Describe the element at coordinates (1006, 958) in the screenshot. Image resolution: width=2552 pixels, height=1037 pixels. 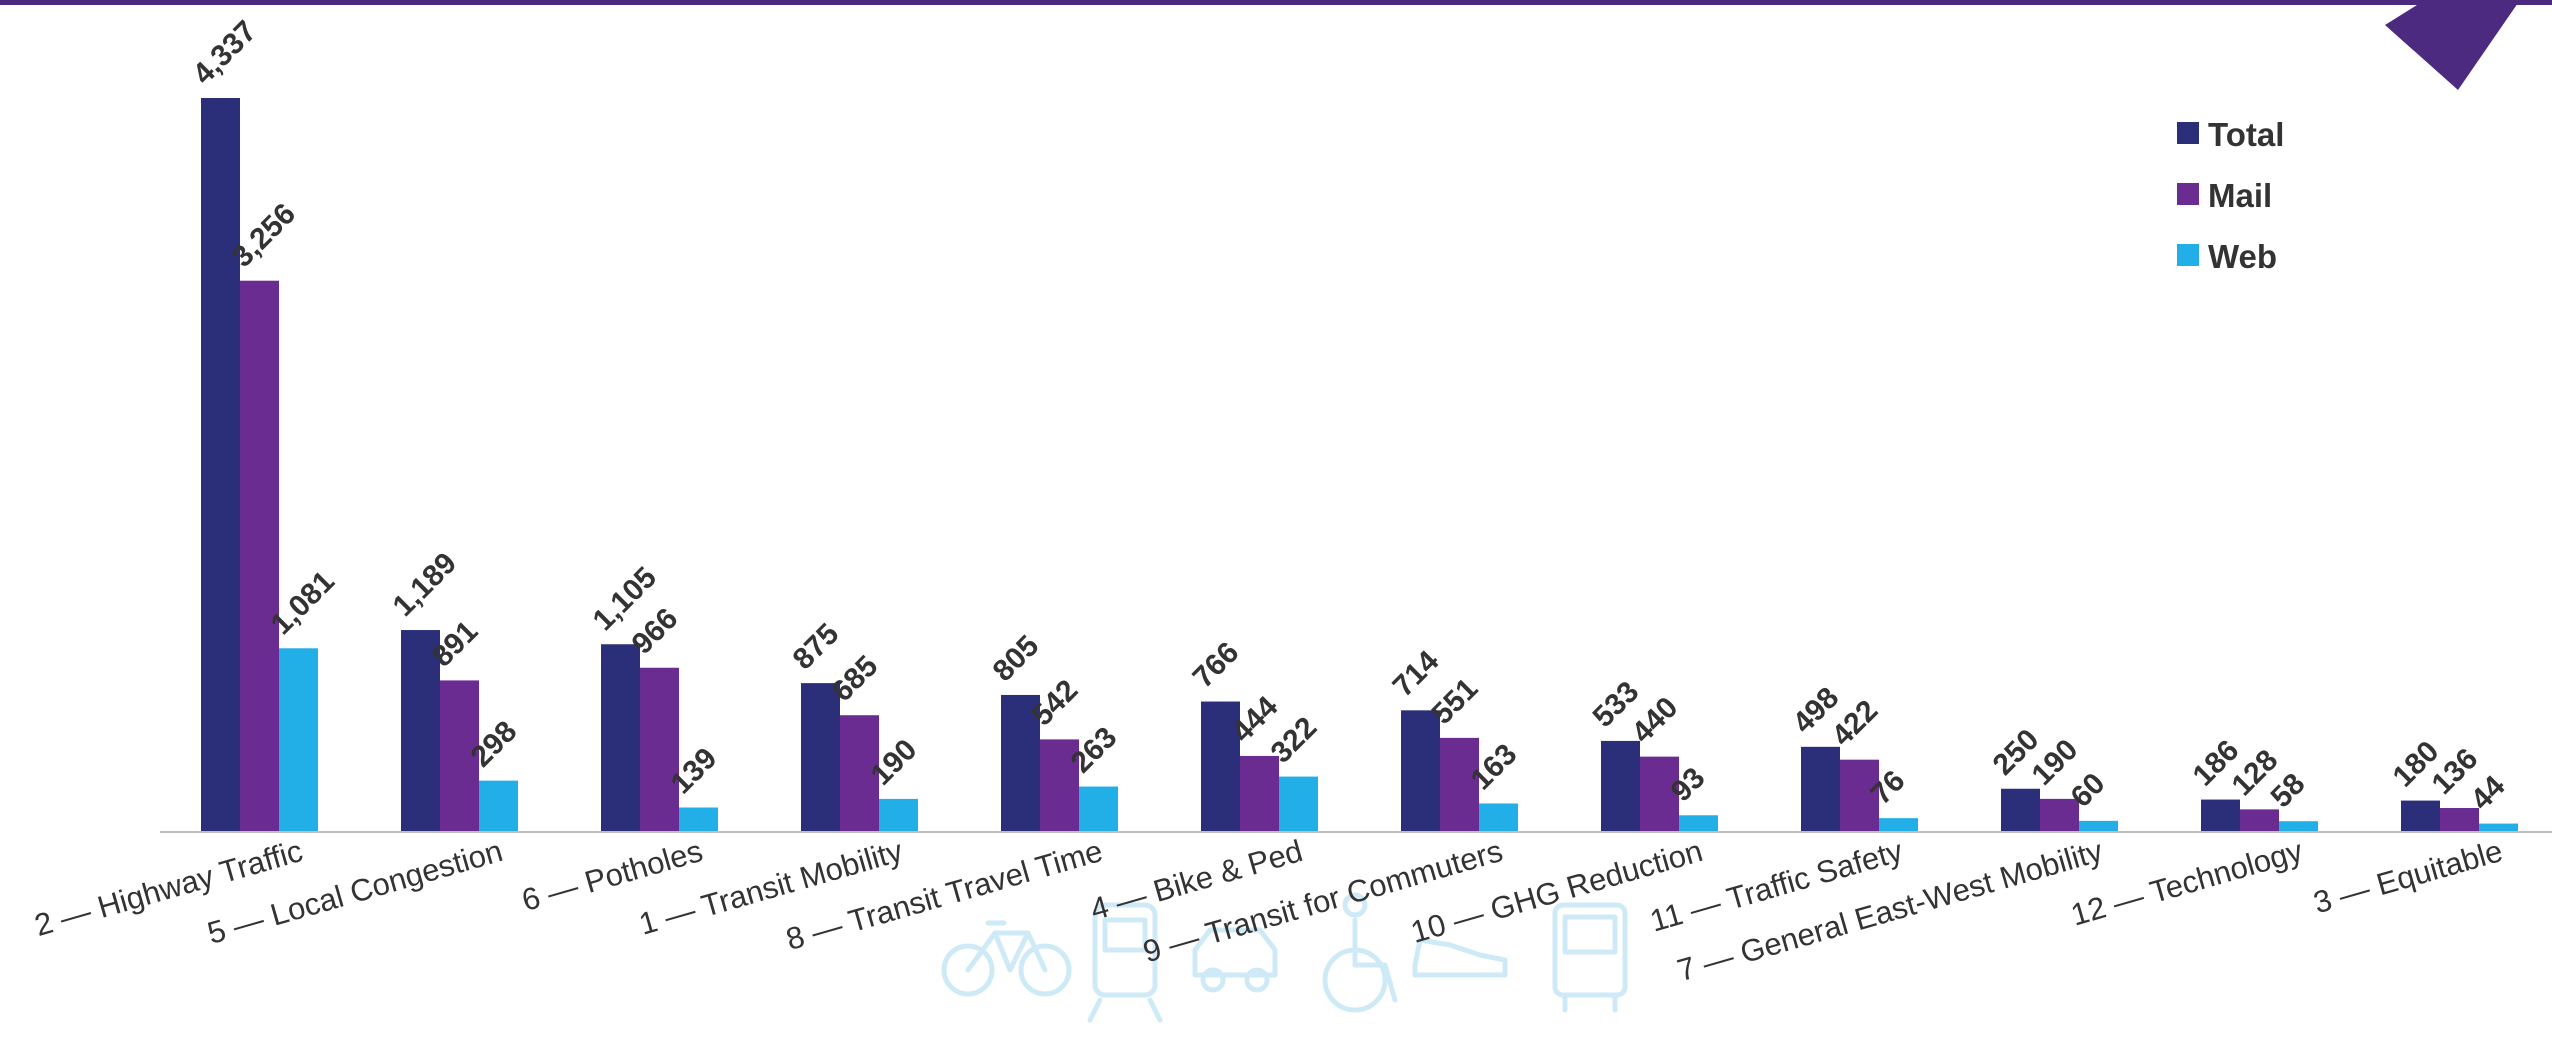
I see `bicycle-icon` at that location.